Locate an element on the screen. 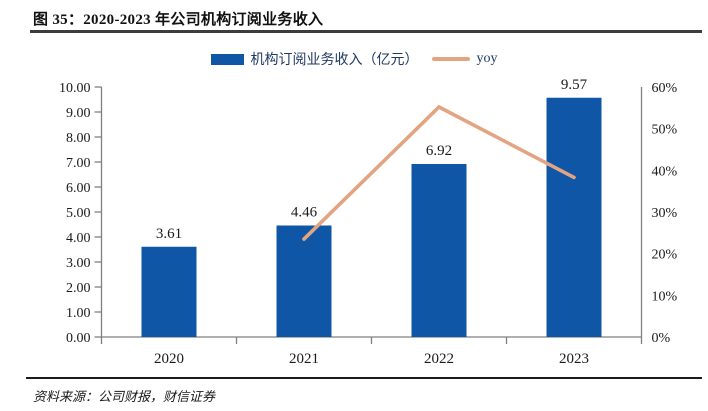  right-axis-tick-label: 40% is located at coordinates (665, 171).